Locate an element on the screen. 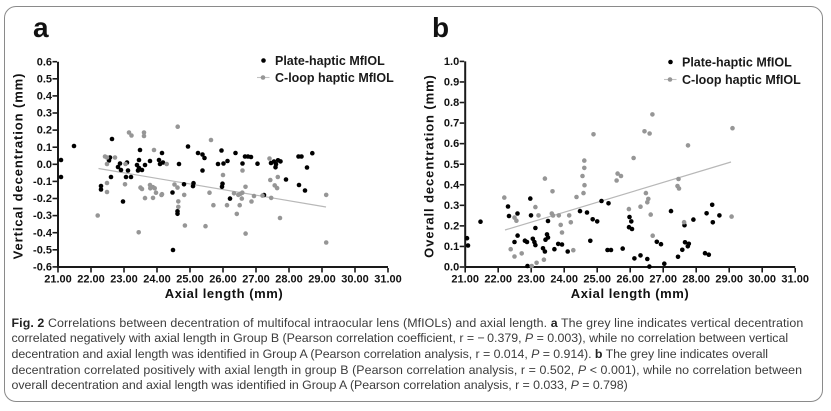  svg-text: 1.0 is located at coordinates (451, 62).